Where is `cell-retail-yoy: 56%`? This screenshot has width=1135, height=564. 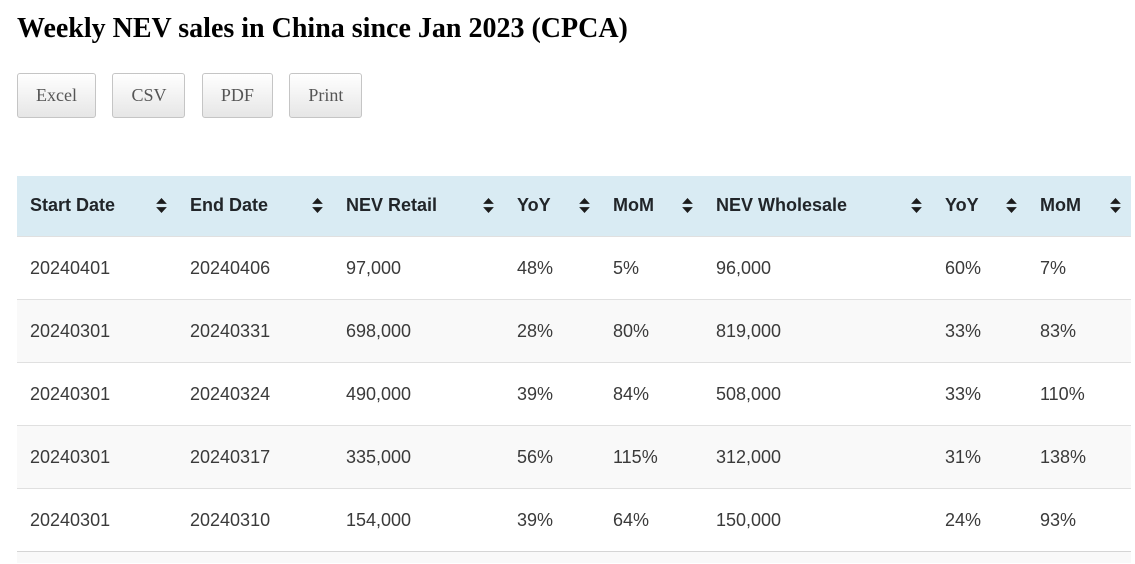 cell-retail-yoy: 56% is located at coordinates (552, 457).